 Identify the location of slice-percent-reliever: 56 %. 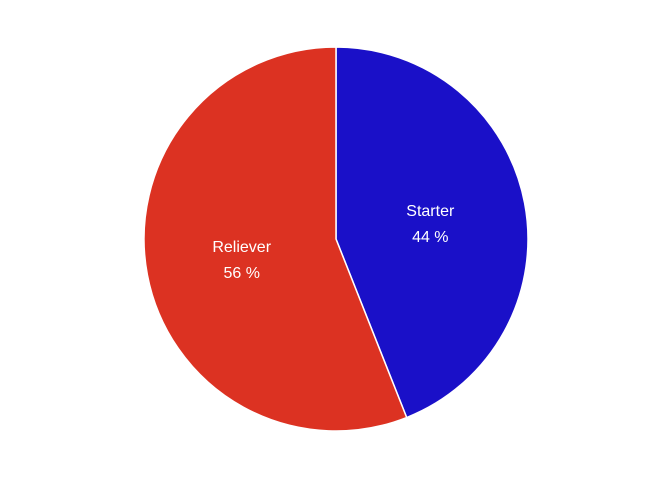
(241, 273).